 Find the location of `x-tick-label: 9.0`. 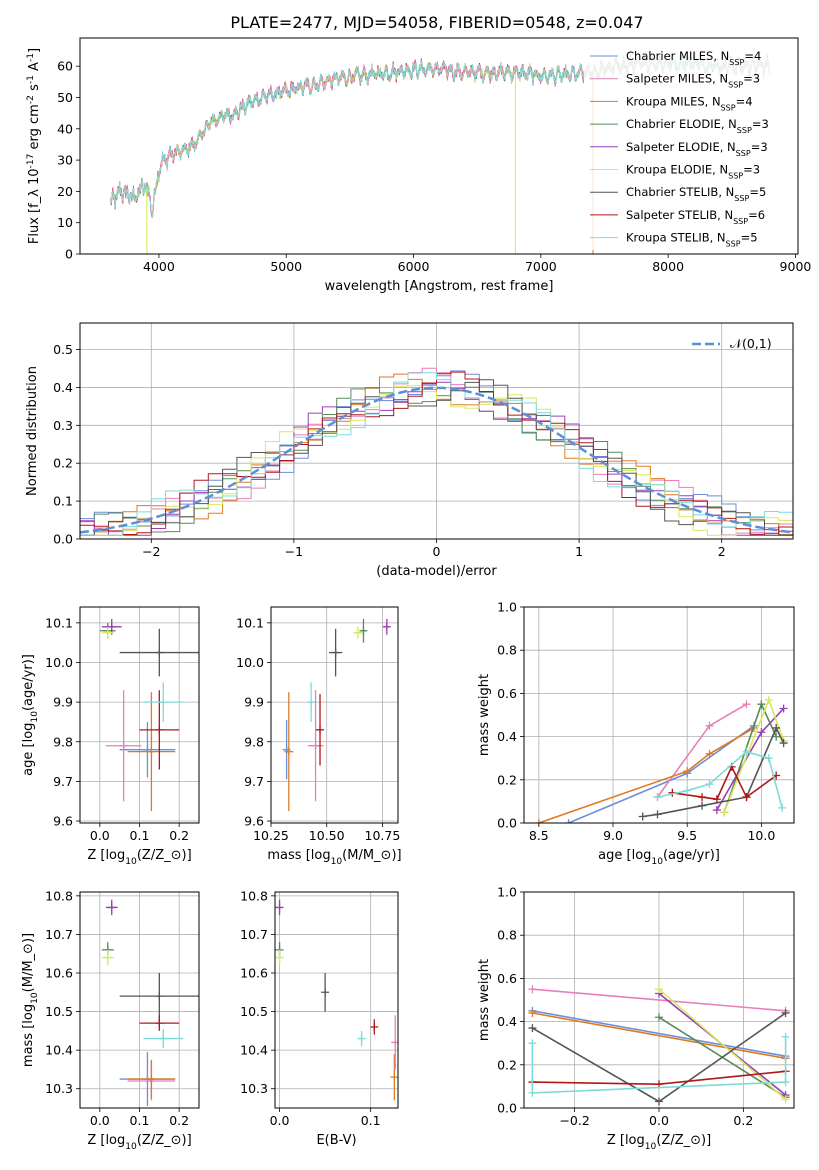

x-tick-label: 9.0 is located at coordinates (613, 835).